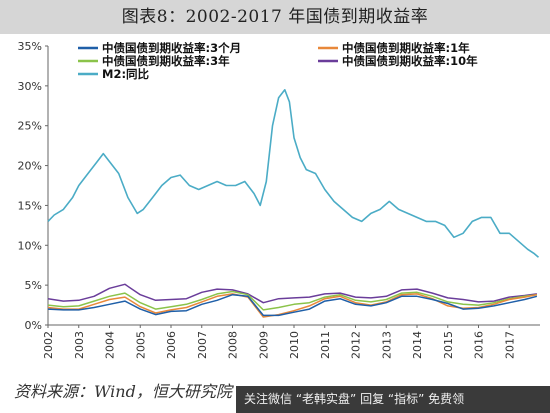  I want to click on legend-label: 中债国债到期收益率:3个月, so click(171, 48).